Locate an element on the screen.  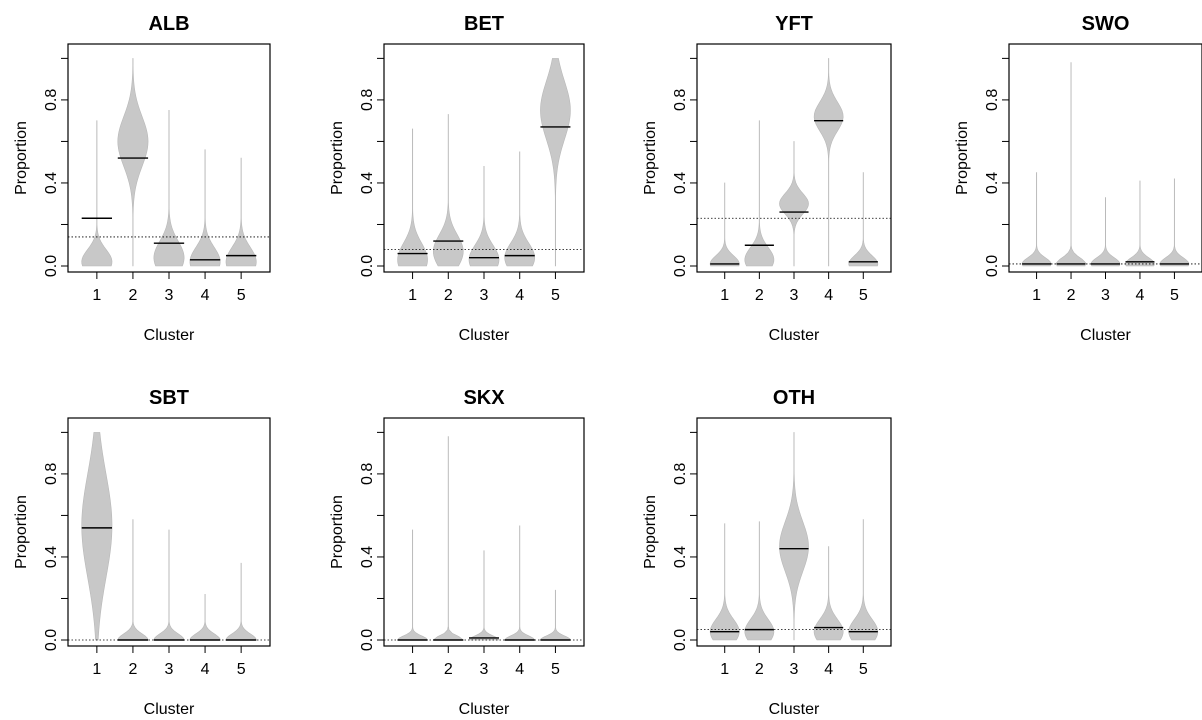
chart-title: YFT is located at coordinates (794, 24).